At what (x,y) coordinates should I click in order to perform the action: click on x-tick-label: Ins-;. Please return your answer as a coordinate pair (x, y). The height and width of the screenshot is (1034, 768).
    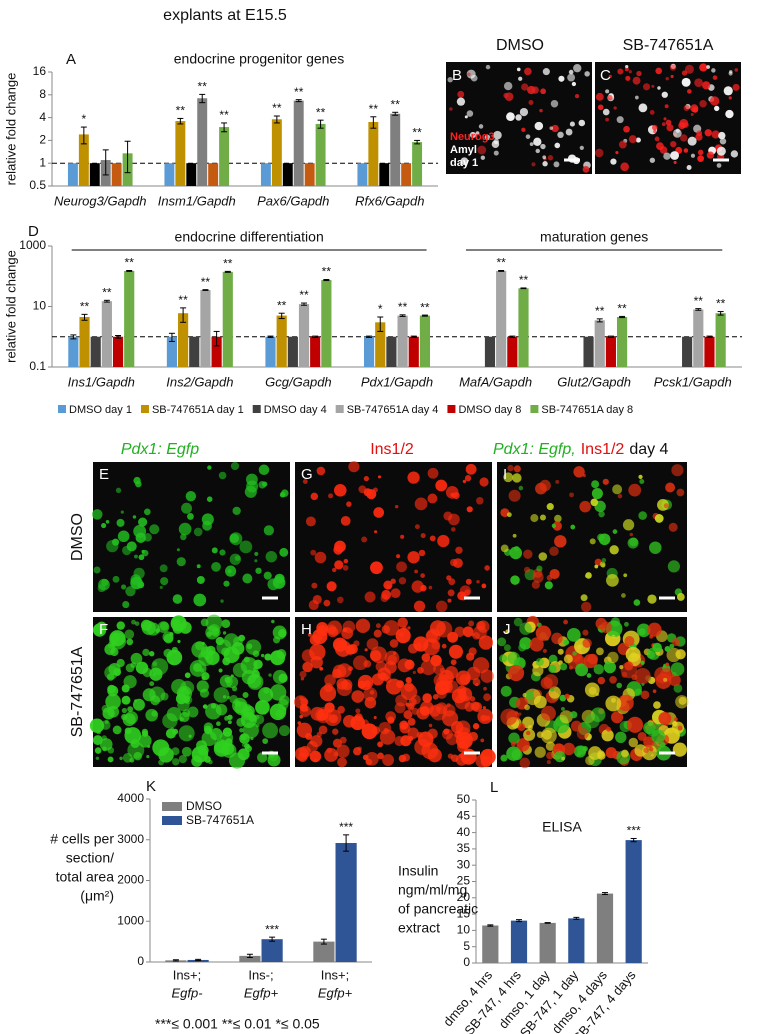
    Looking at the image, I should click on (260, 974).